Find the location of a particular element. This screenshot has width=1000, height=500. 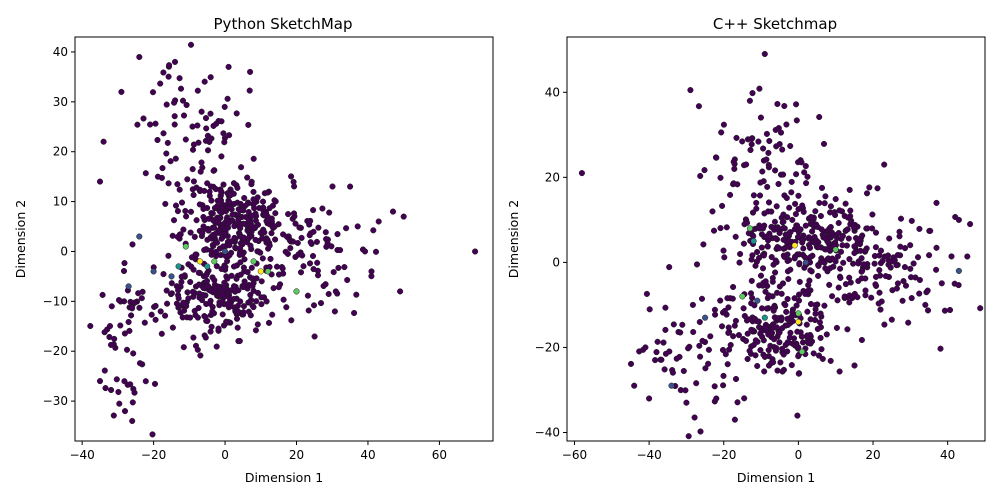

chart-title: C++ Sketchmap is located at coordinates (775, 24).